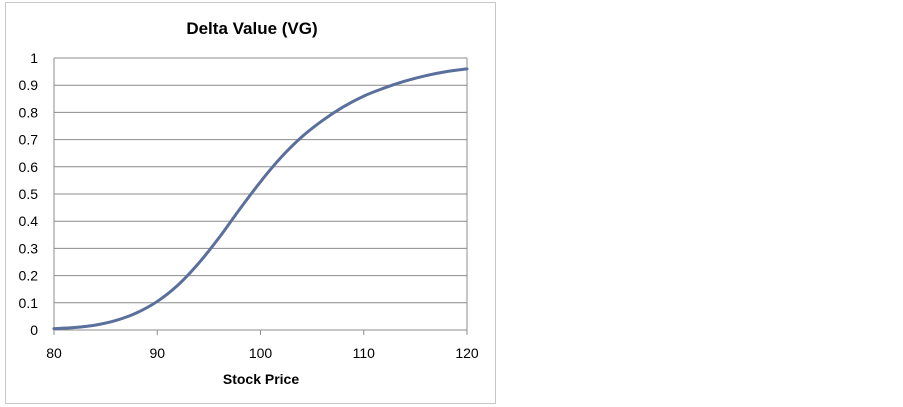  What do you see at coordinates (467, 353) in the screenshot?
I see `x-tick-label: 120` at bounding box center [467, 353].